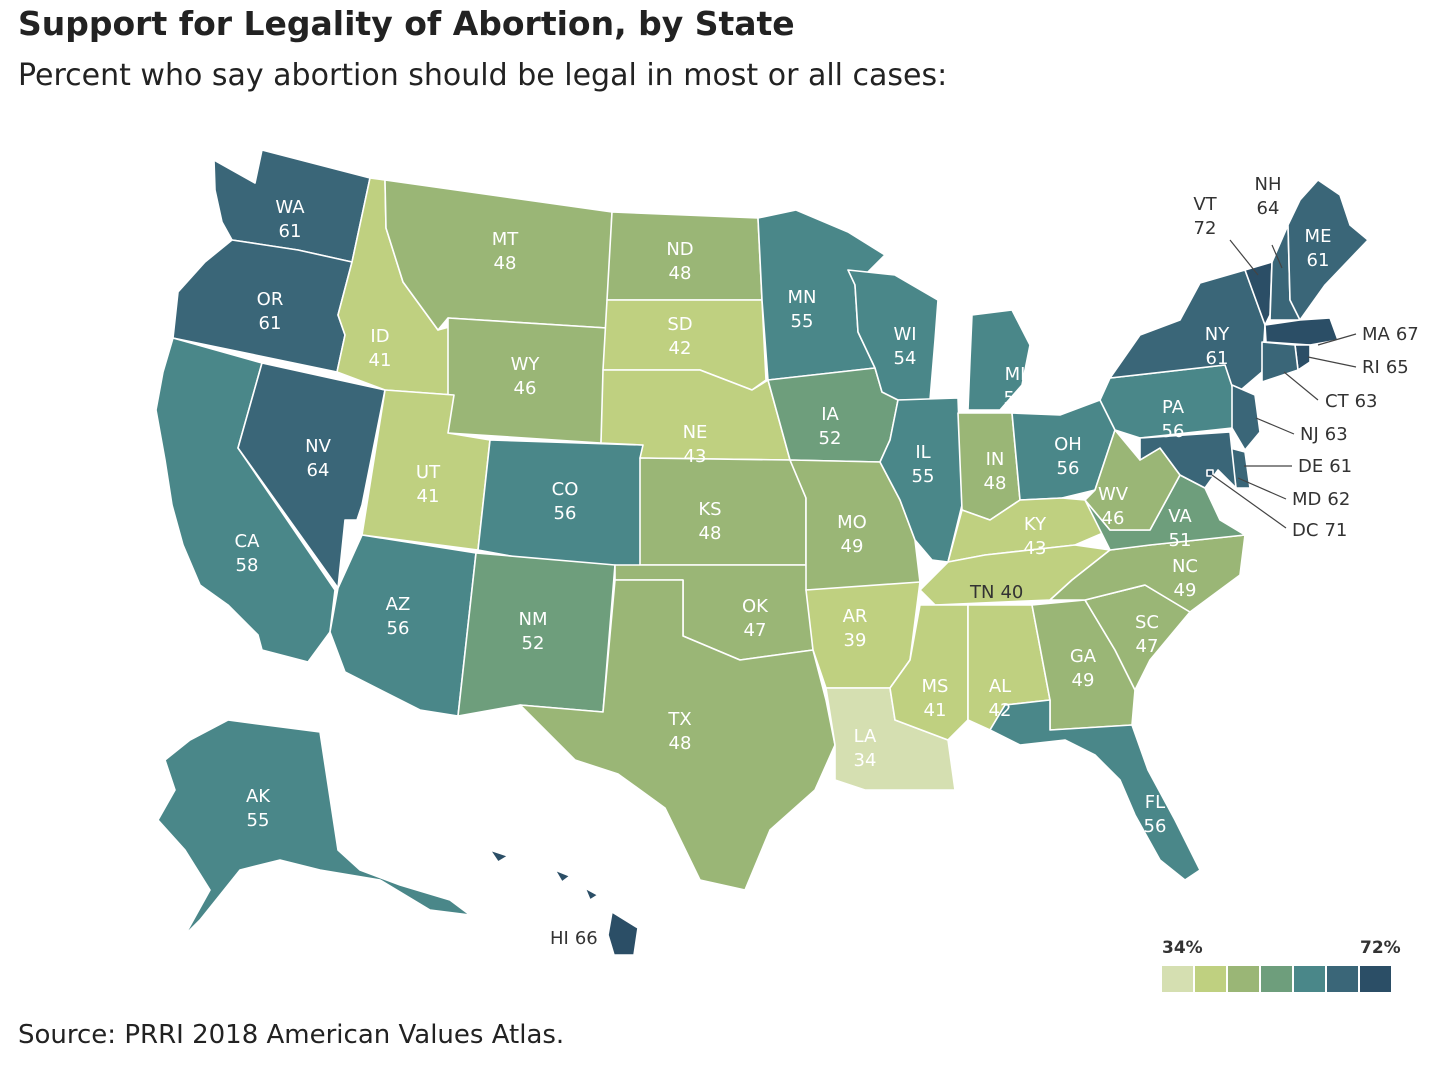 This screenshot has width=1456, height=1070. What do you see at coordinates (314, 827) in the screenshot?
I see `state-ak` at bounding box center [314, 827].